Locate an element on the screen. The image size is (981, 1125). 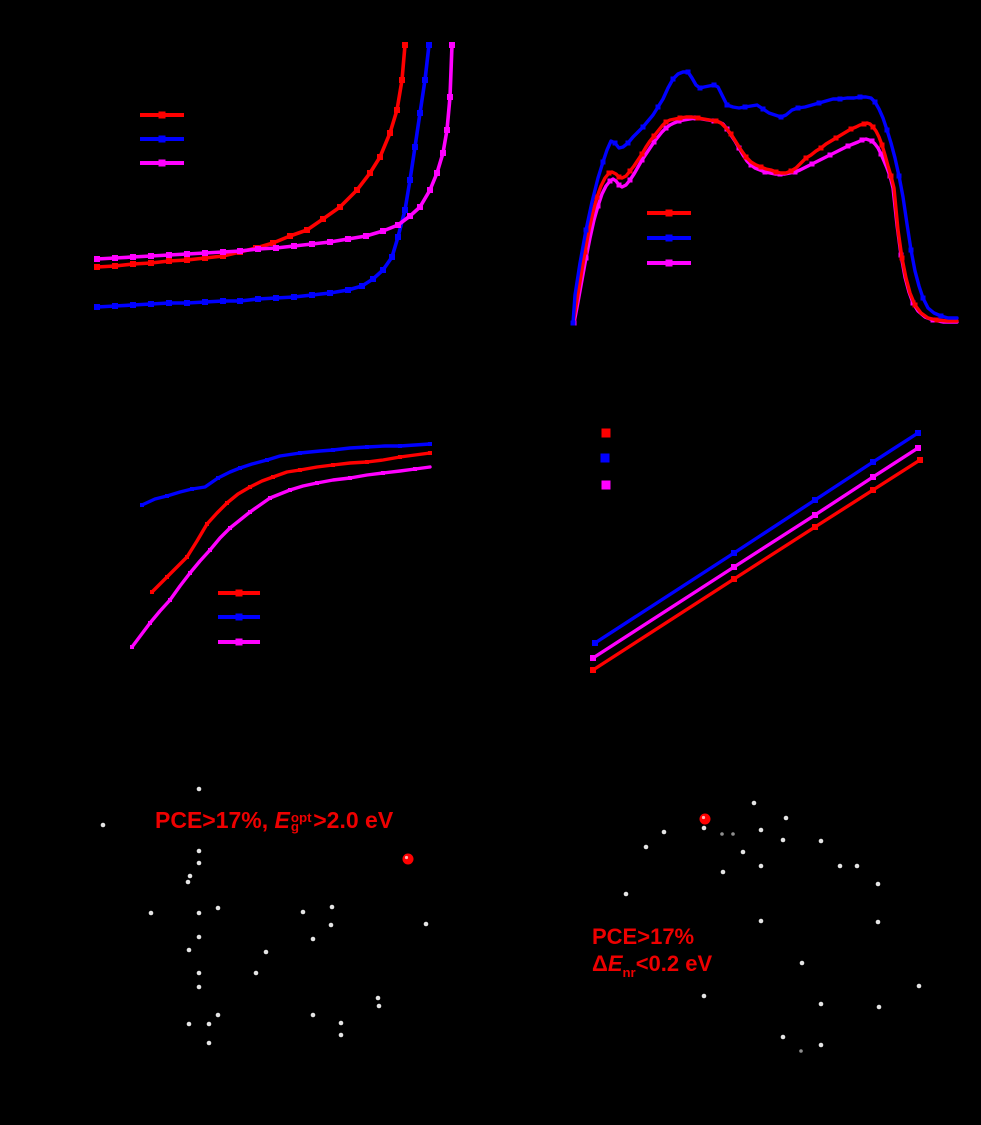
magenta-sat-curve is located at coordinates (281, 557).